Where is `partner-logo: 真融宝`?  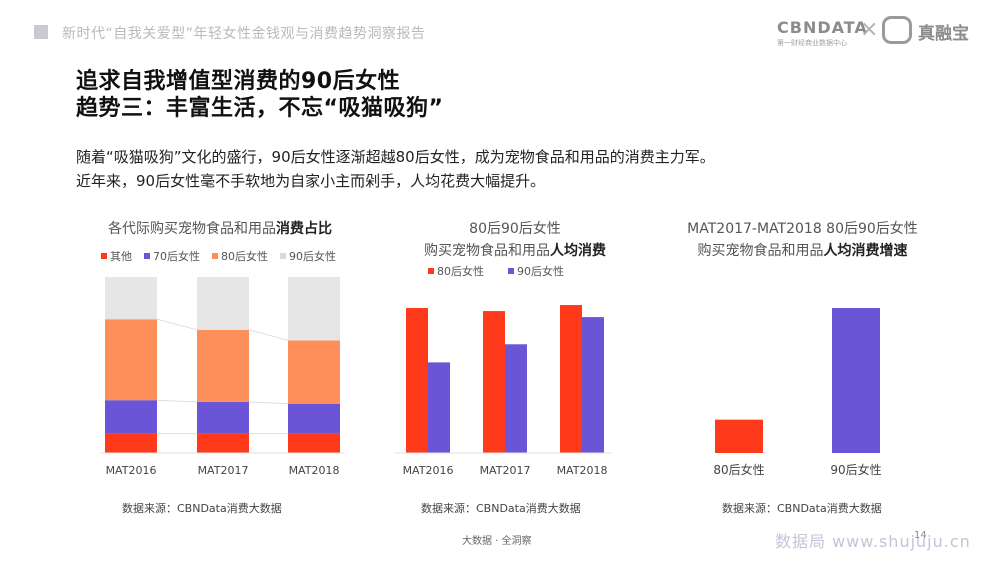
partner-logo: 真融宝 is located at coordinates (943, 34).